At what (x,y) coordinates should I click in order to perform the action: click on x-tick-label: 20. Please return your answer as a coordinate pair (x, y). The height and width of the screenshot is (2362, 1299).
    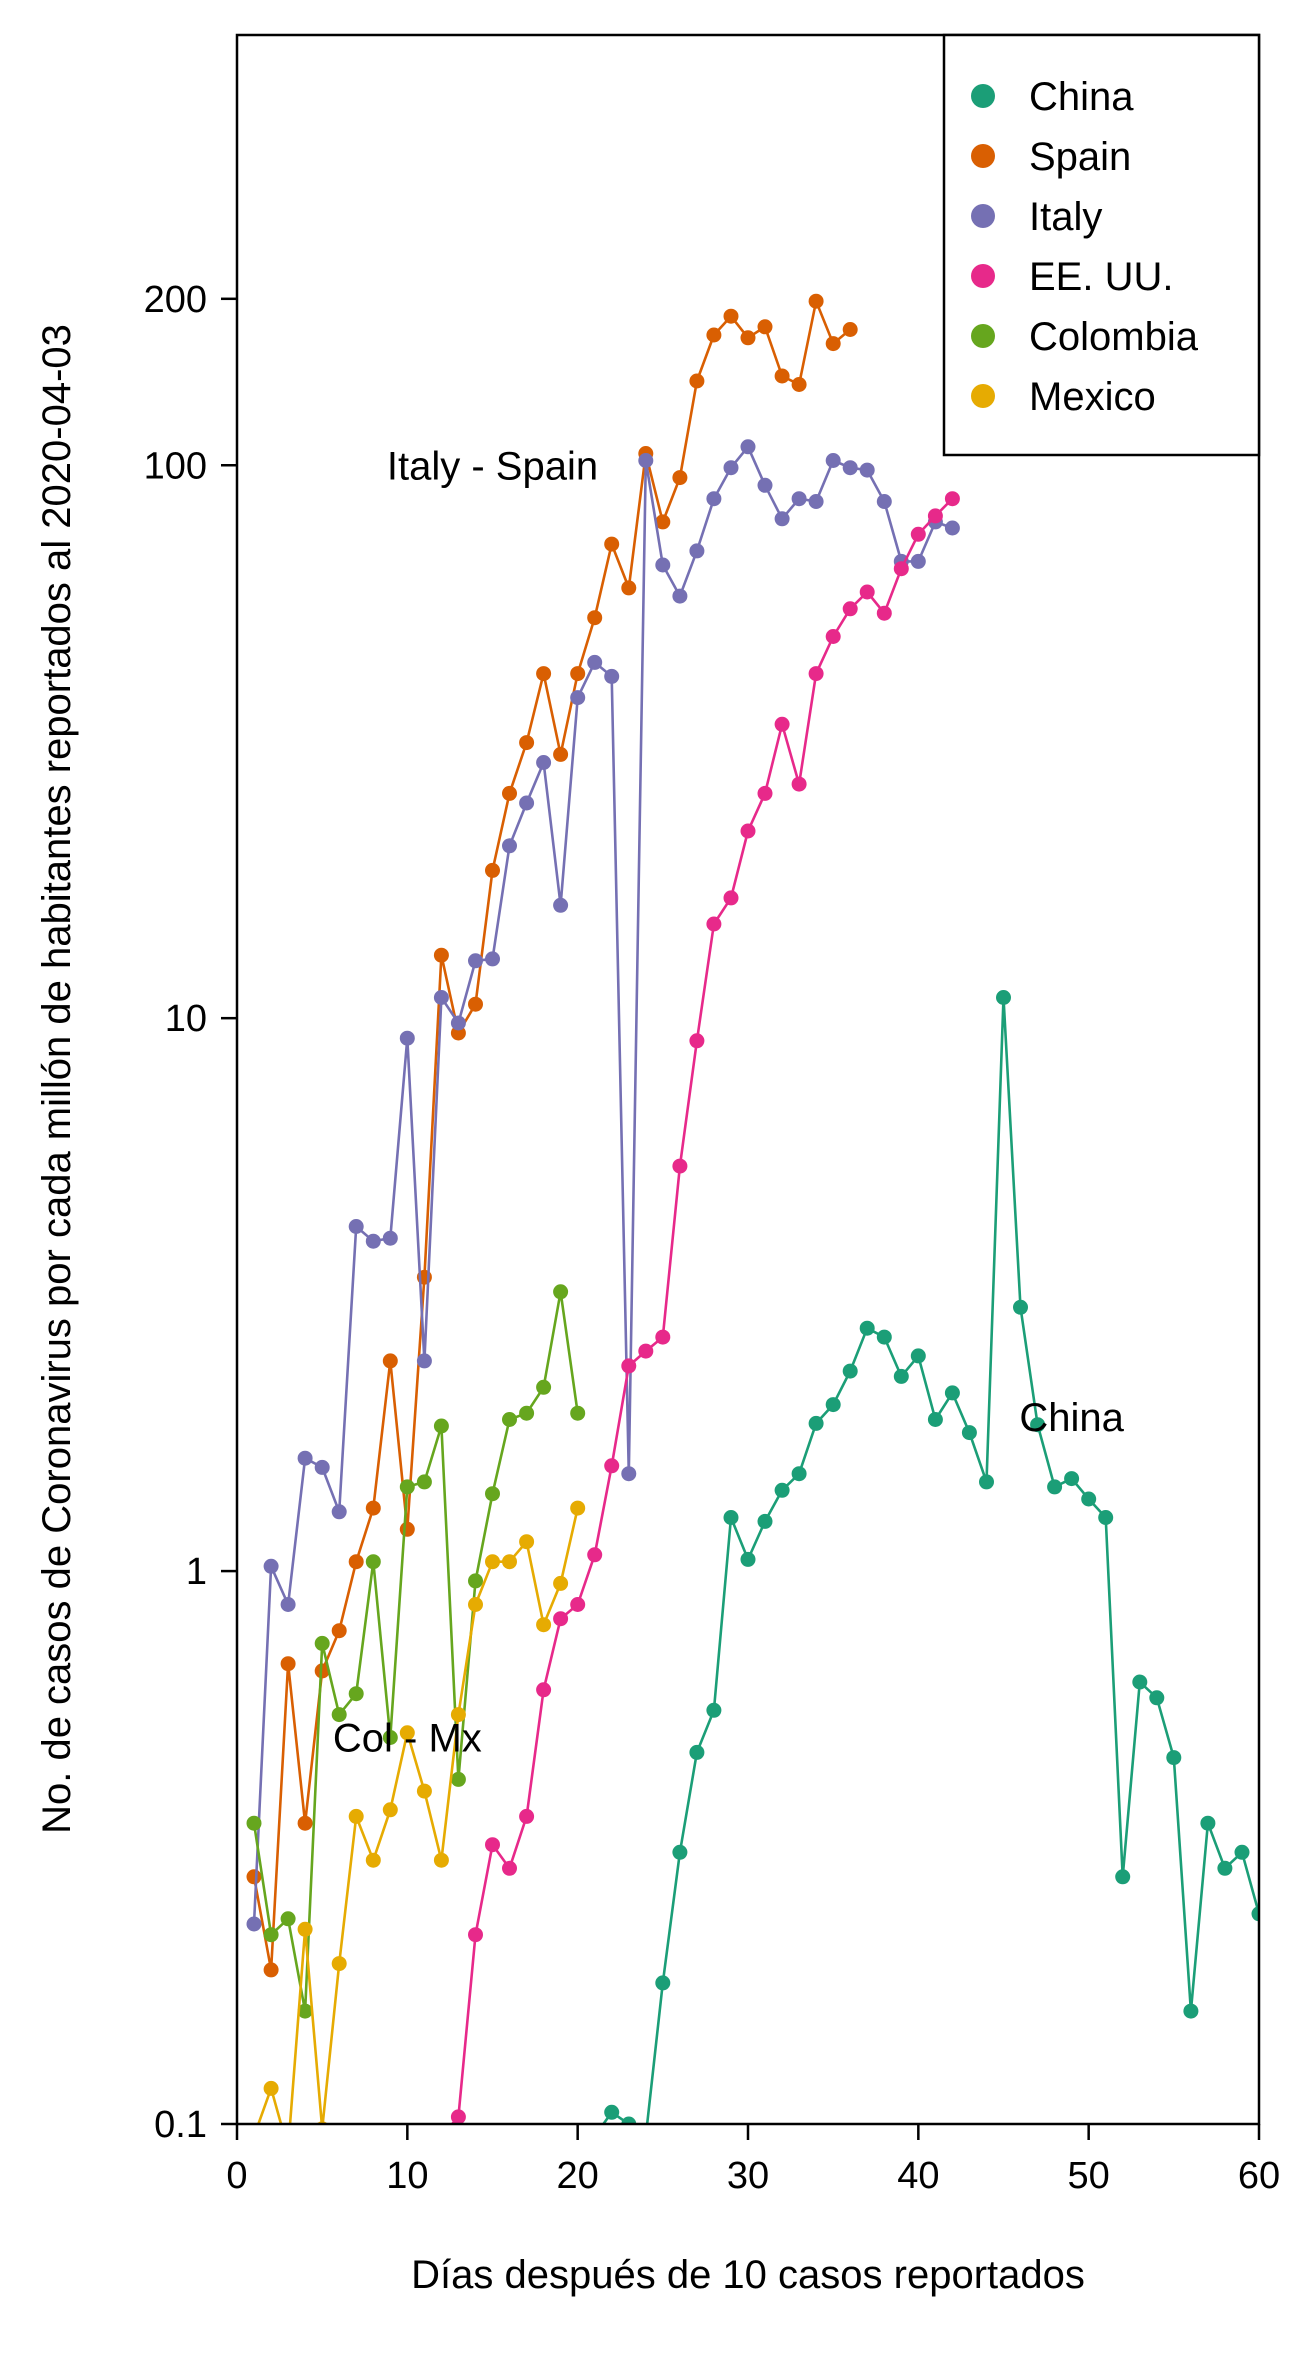
    Looking at the image, I should click on (578, 2176).